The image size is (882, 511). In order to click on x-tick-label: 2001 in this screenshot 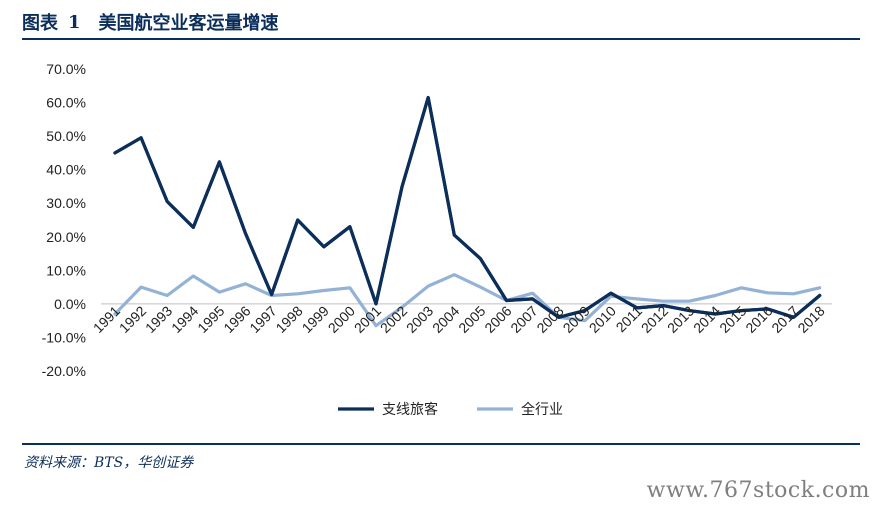, I will do `click(367, 319)`.